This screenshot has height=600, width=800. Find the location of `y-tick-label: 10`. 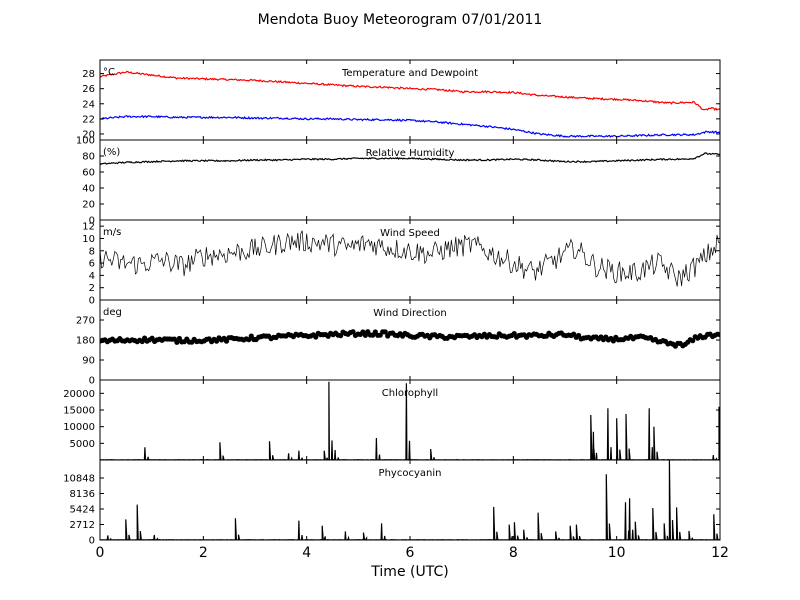

y-tick-label: 10 is located at coordinates (88, 239).